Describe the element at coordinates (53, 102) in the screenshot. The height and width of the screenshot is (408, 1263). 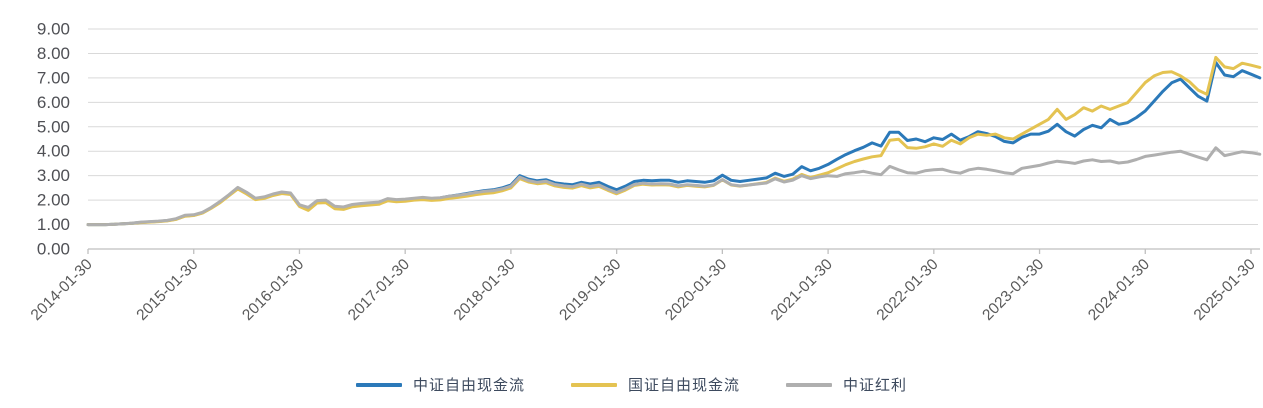
I see `y-tick-label: 6.00` at that location.